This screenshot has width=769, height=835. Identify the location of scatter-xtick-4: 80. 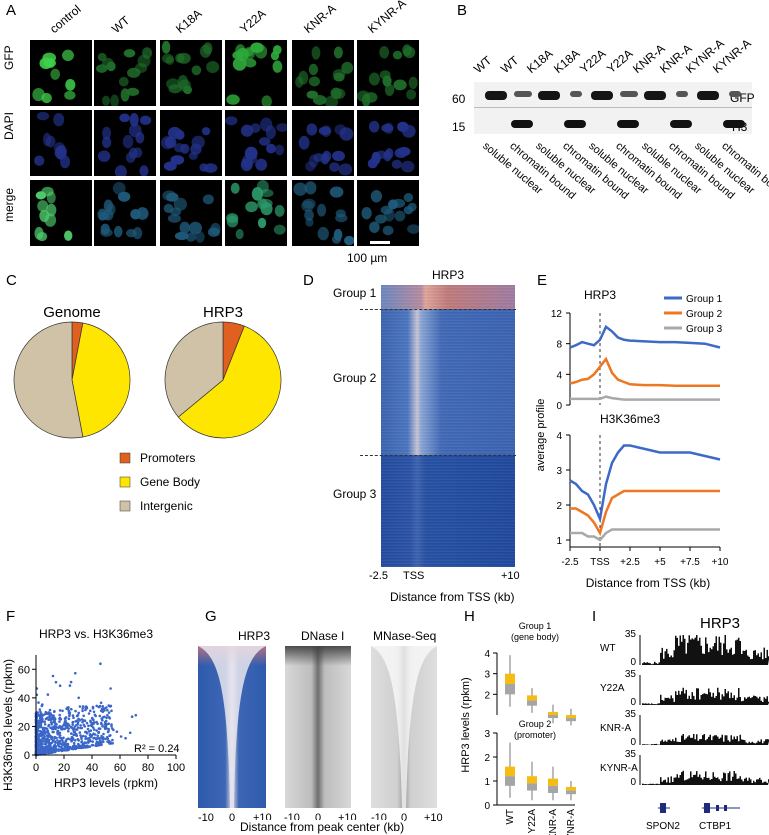
(148, 768).